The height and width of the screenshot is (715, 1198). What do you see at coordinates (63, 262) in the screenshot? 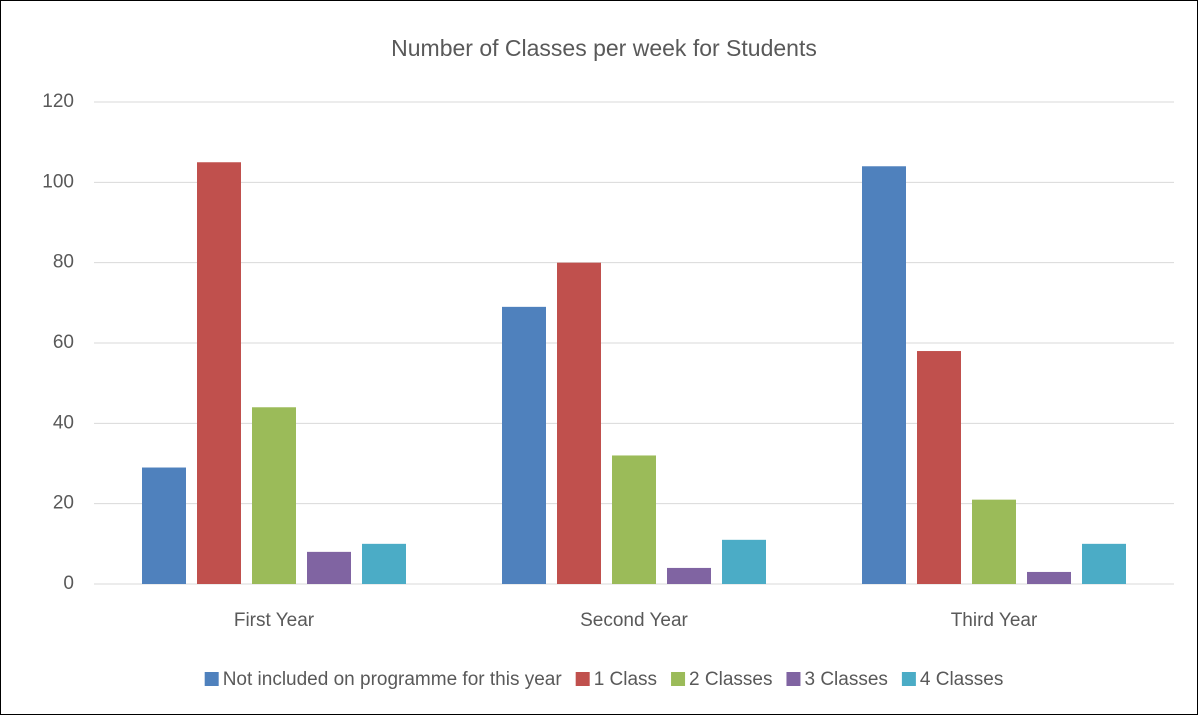
I see `y-tick-label: 80` at bounding box center [63, 262].